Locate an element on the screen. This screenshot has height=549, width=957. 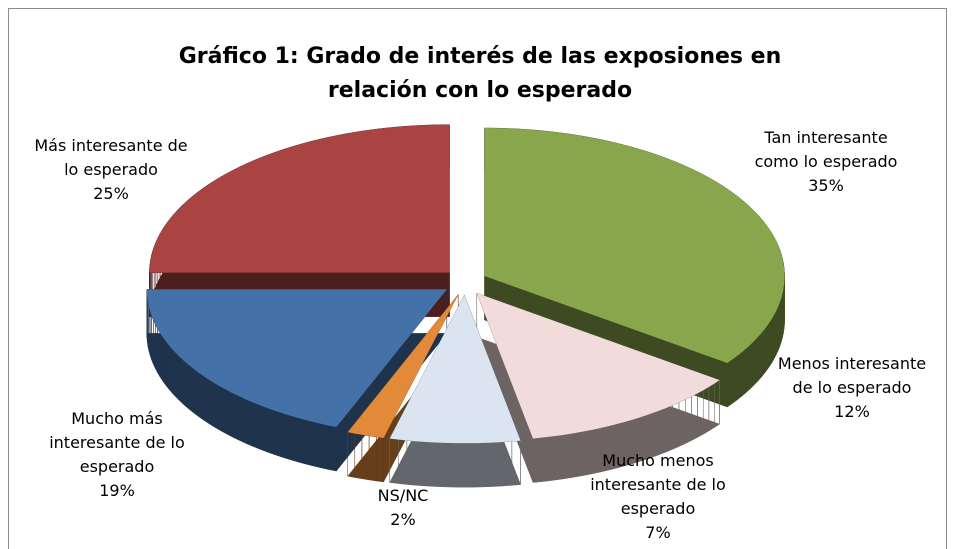
slice-label: Mucho menos interesante de lo esperado 7% is located at coordinates (658, 497).